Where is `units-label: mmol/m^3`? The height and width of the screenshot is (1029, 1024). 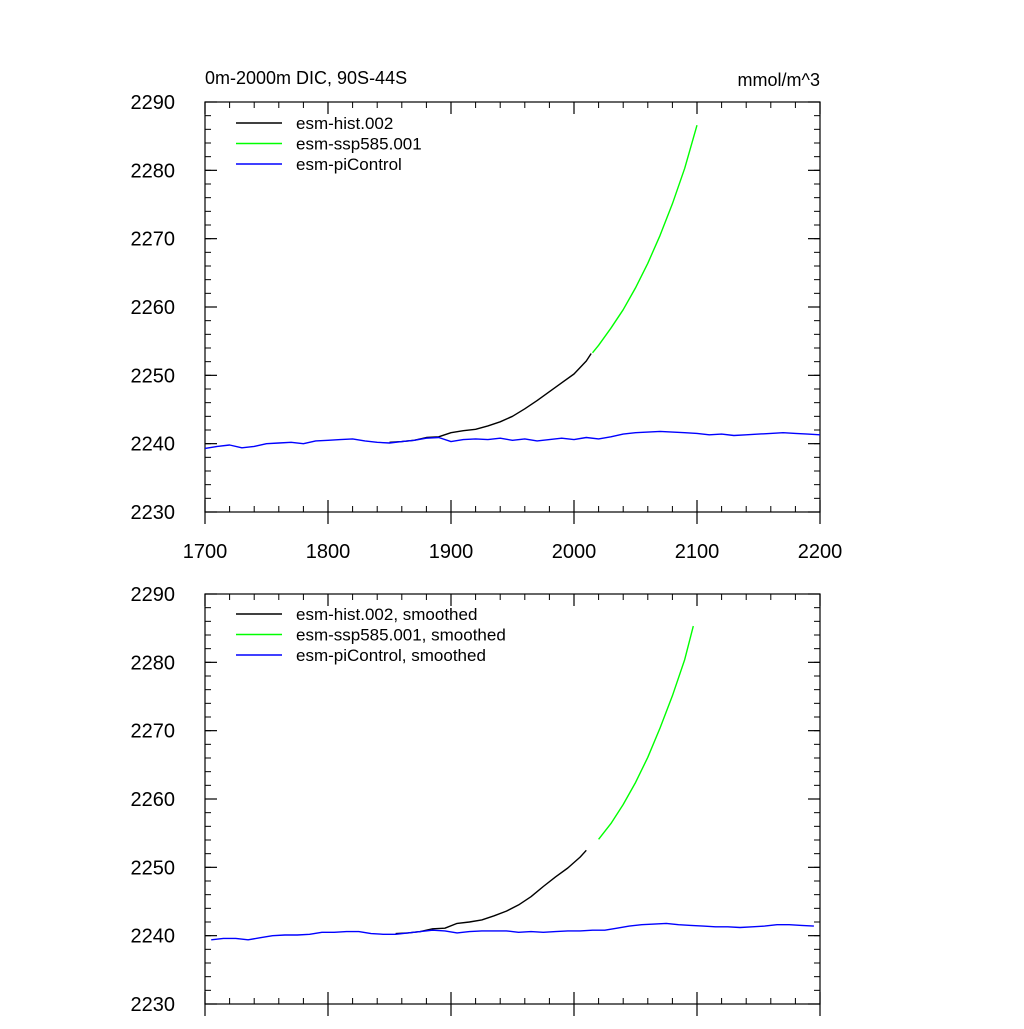 units-label: mmol/m^3 is located at coordinates (779, 80).